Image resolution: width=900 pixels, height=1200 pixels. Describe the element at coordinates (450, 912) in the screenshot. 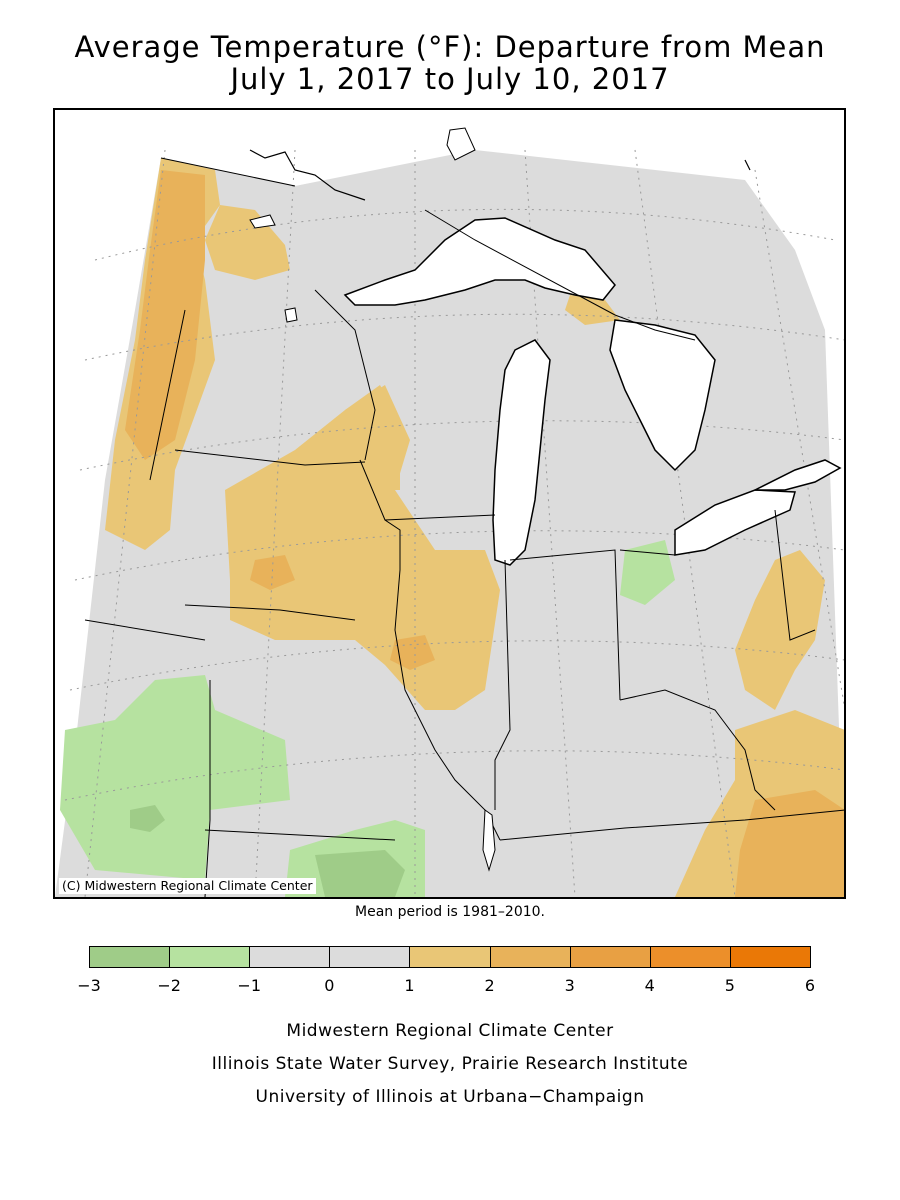

I see `mean-period-note: Mean period is 1981–2010.` at that location.